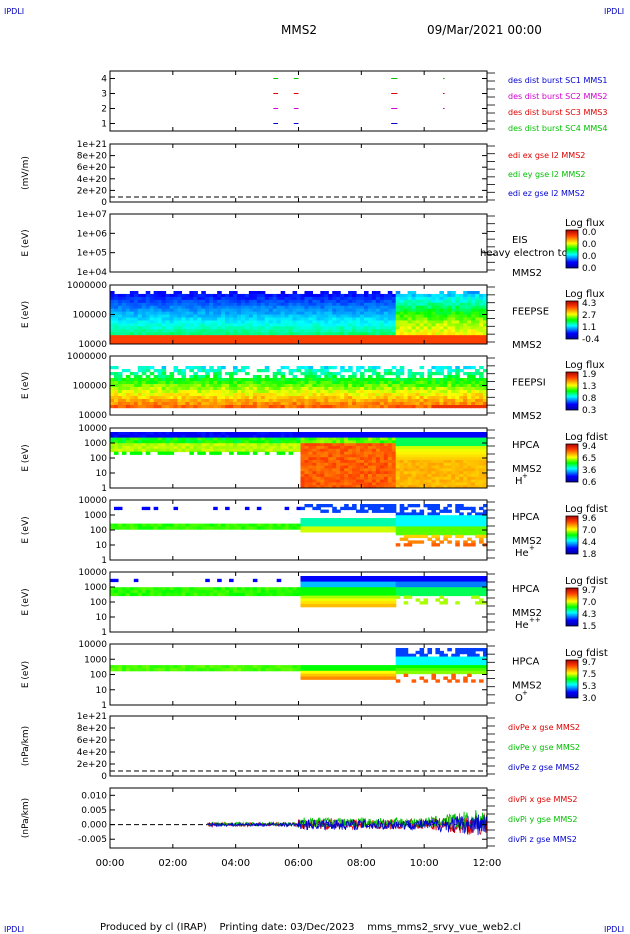  Describe the element at coordinates (557, 112) in the screenshot. I see `legend-entry: des dist burst SC3 MMS3` at that location.